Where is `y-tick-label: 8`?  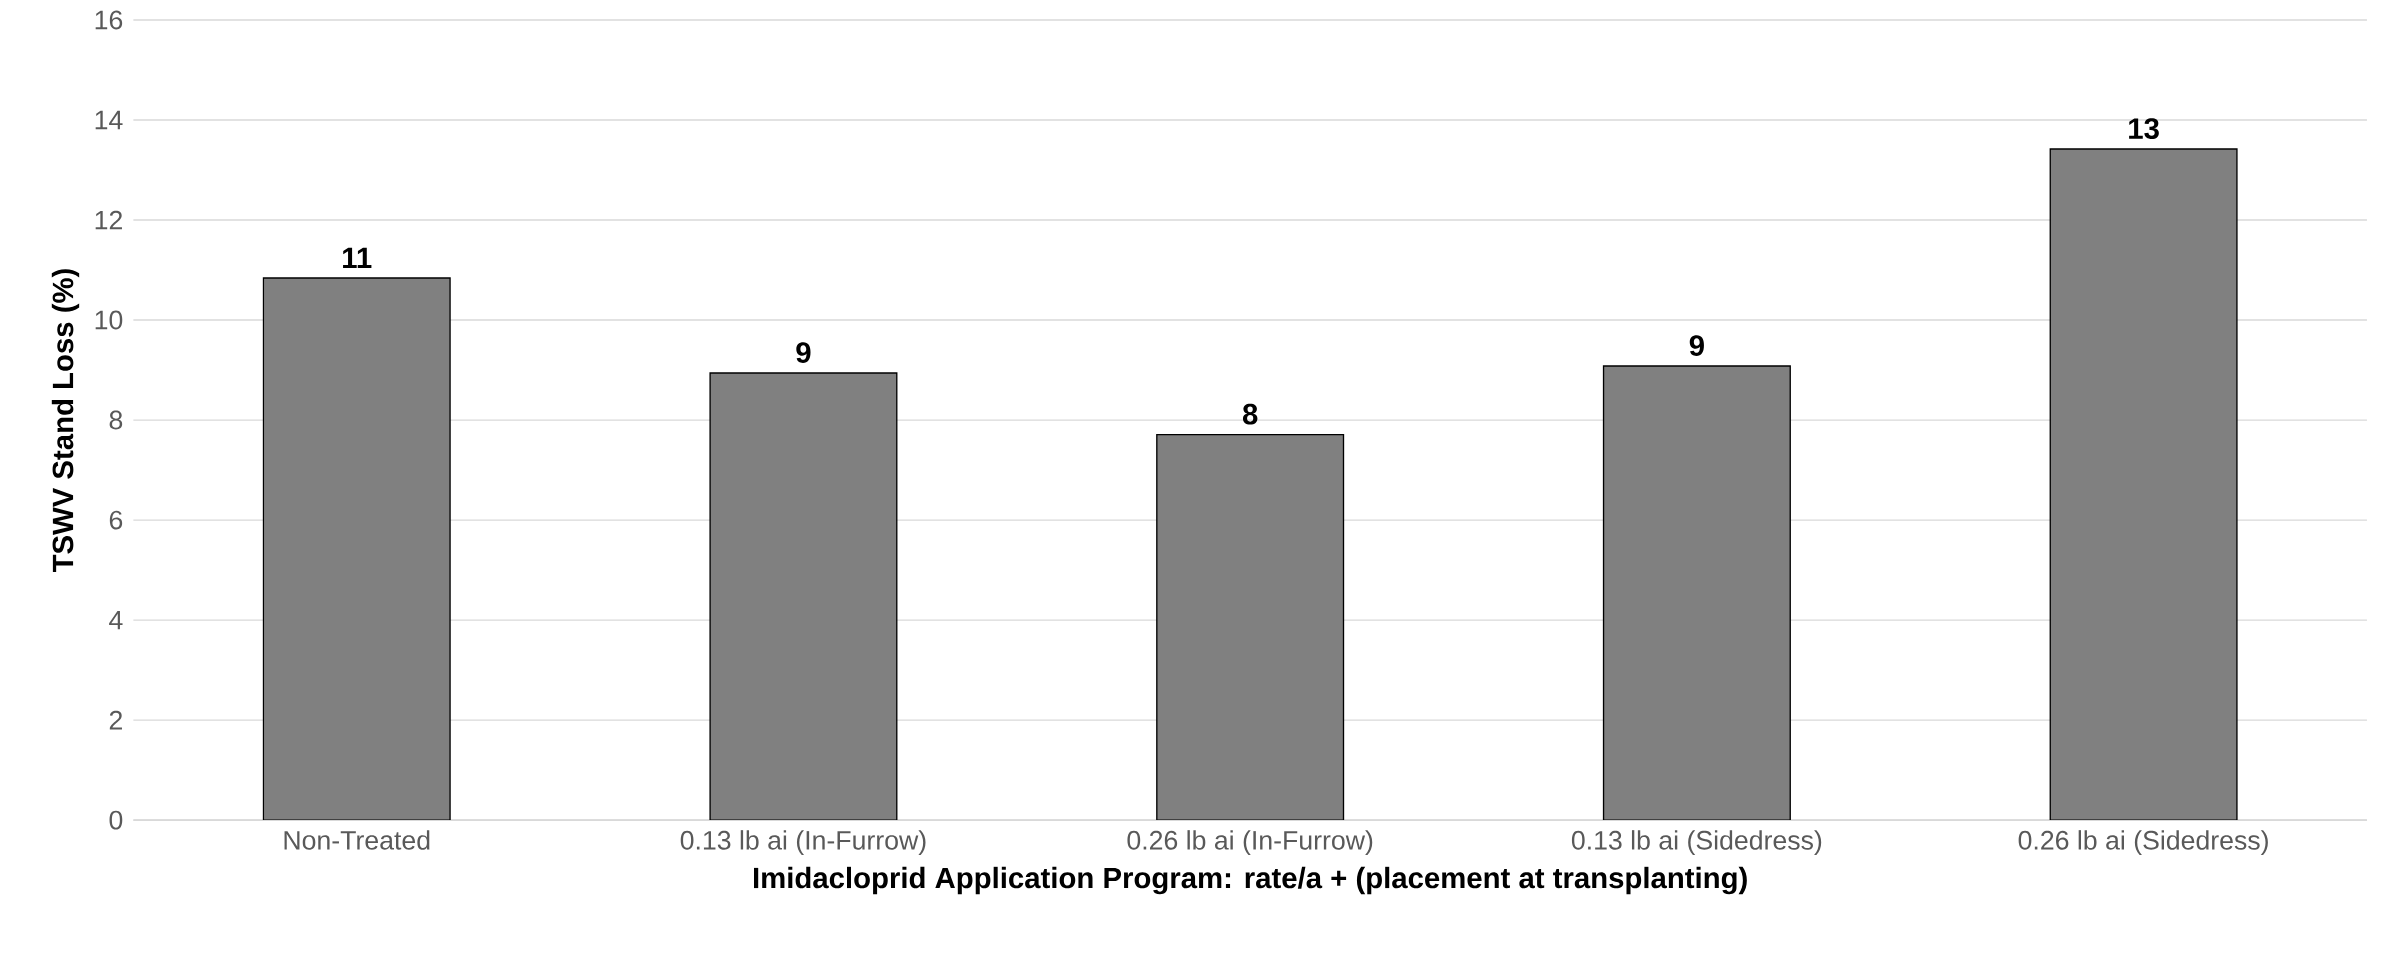
y-tick-label: 8 is located at coordinates (116, 420).